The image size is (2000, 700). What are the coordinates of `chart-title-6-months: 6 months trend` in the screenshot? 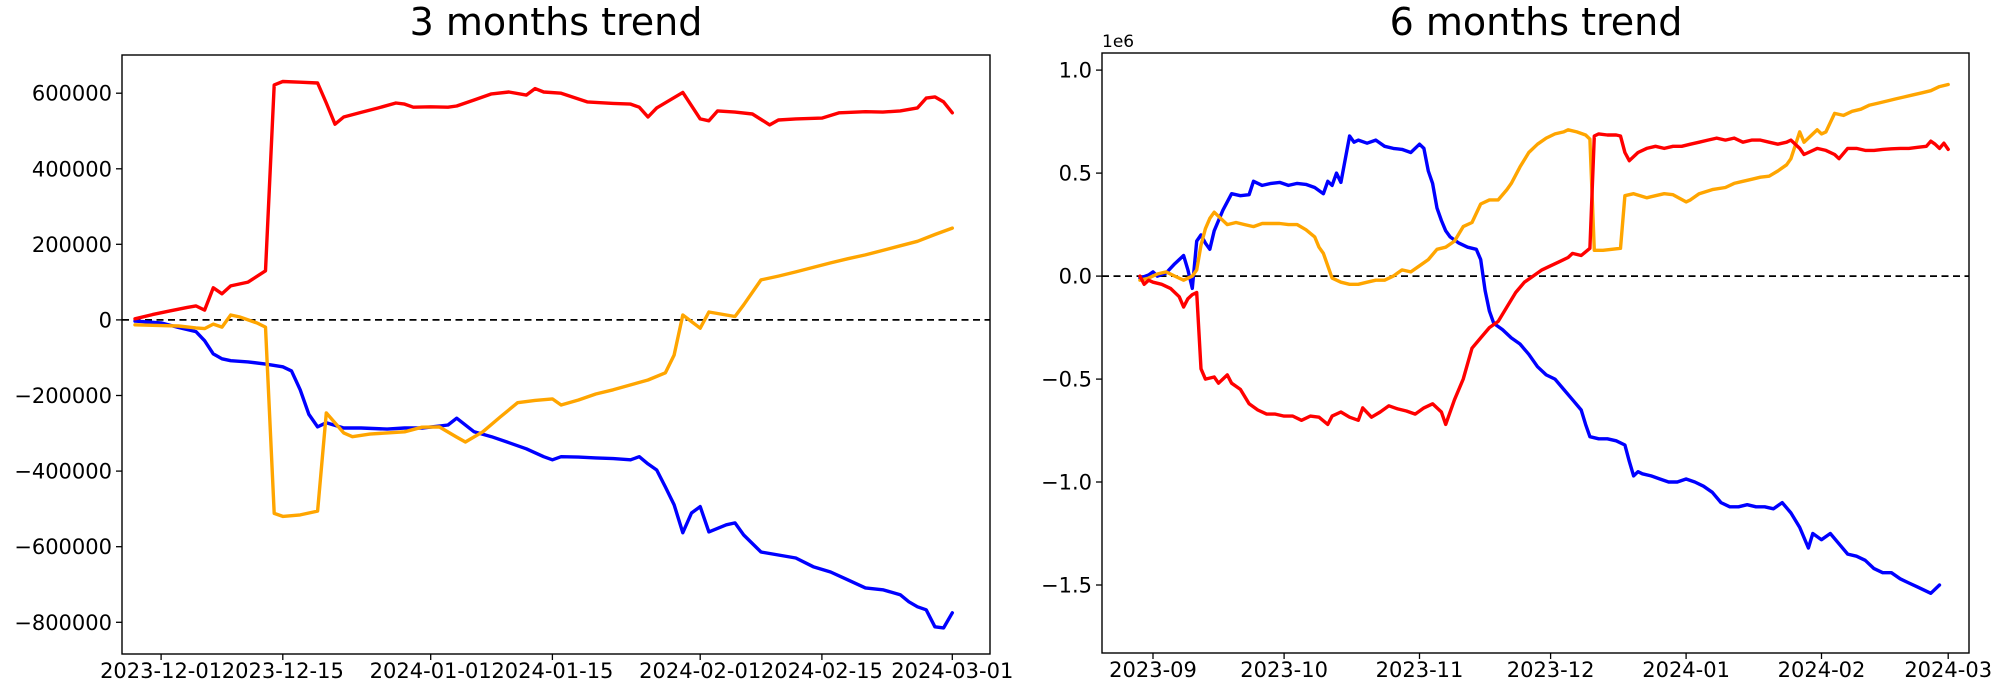 It's located at (1536, 22).